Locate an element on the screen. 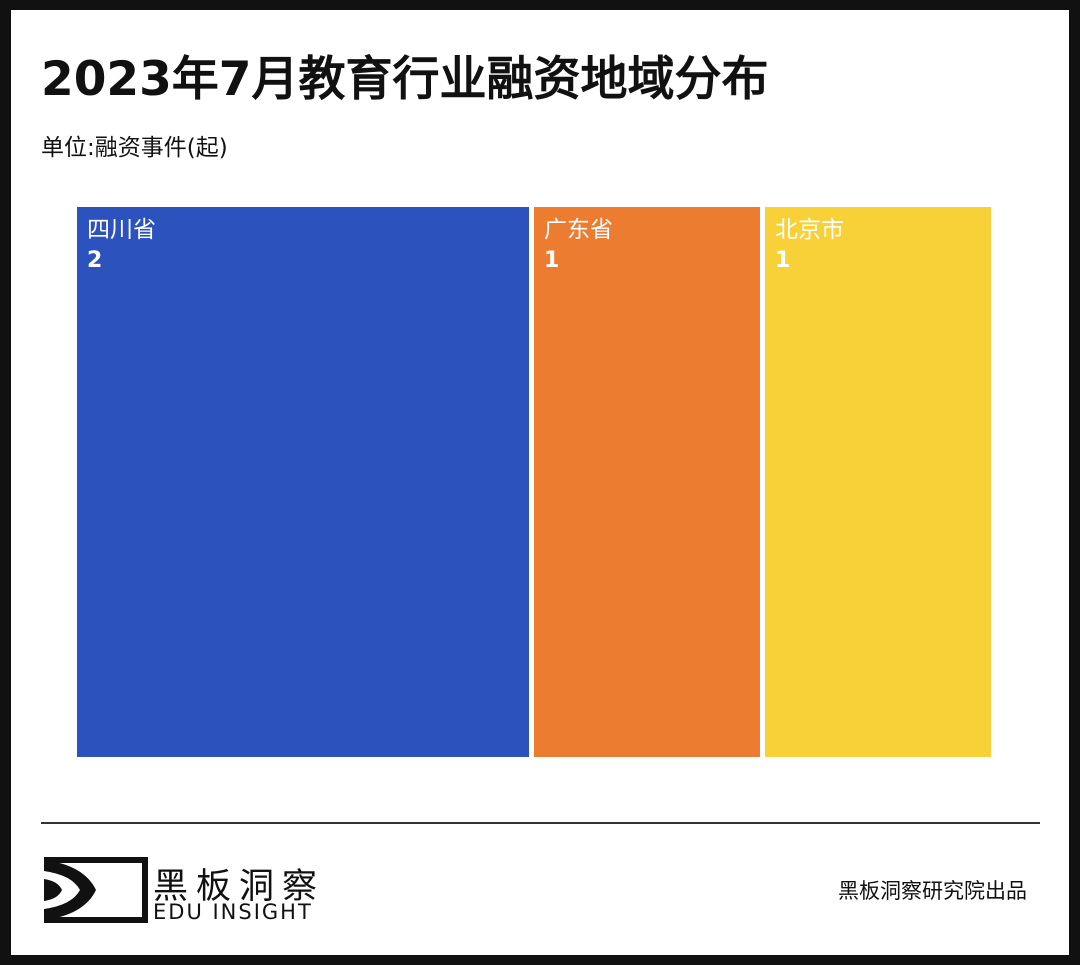  divider is located at coordinates (540, 823).